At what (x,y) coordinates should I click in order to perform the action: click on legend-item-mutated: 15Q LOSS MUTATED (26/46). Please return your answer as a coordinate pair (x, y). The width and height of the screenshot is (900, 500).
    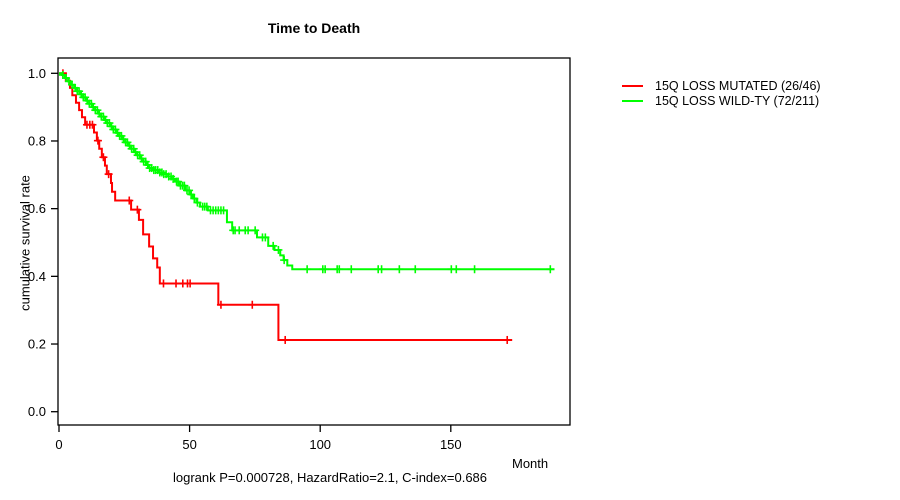
    Looking at the image, I should click on (721, 85).